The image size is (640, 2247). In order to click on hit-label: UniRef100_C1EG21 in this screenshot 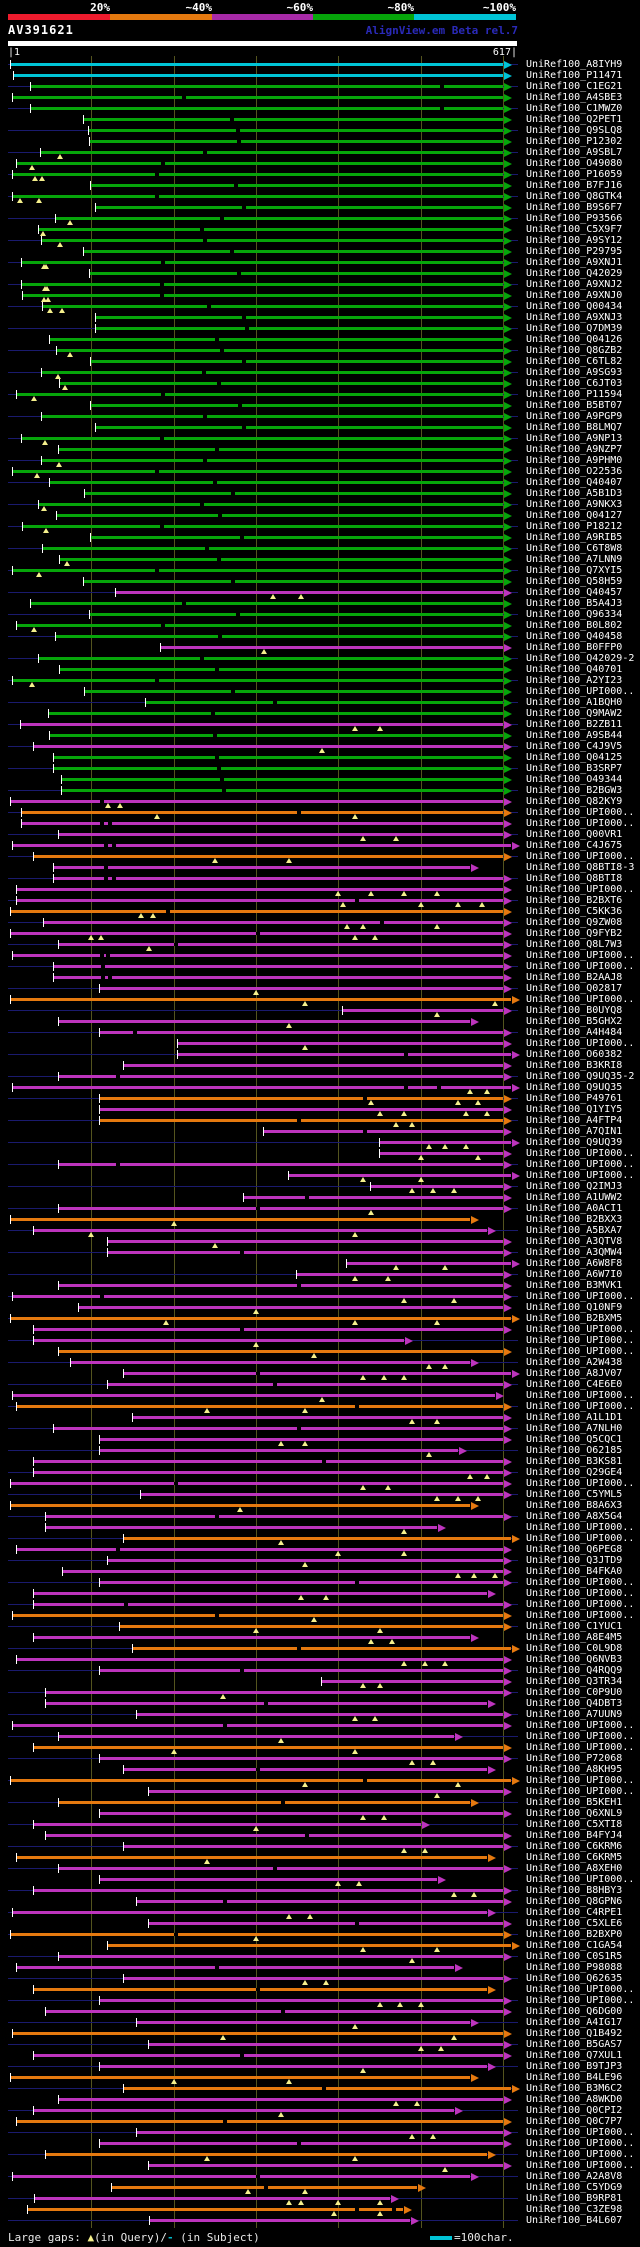, I will do `click(574, 86)`.